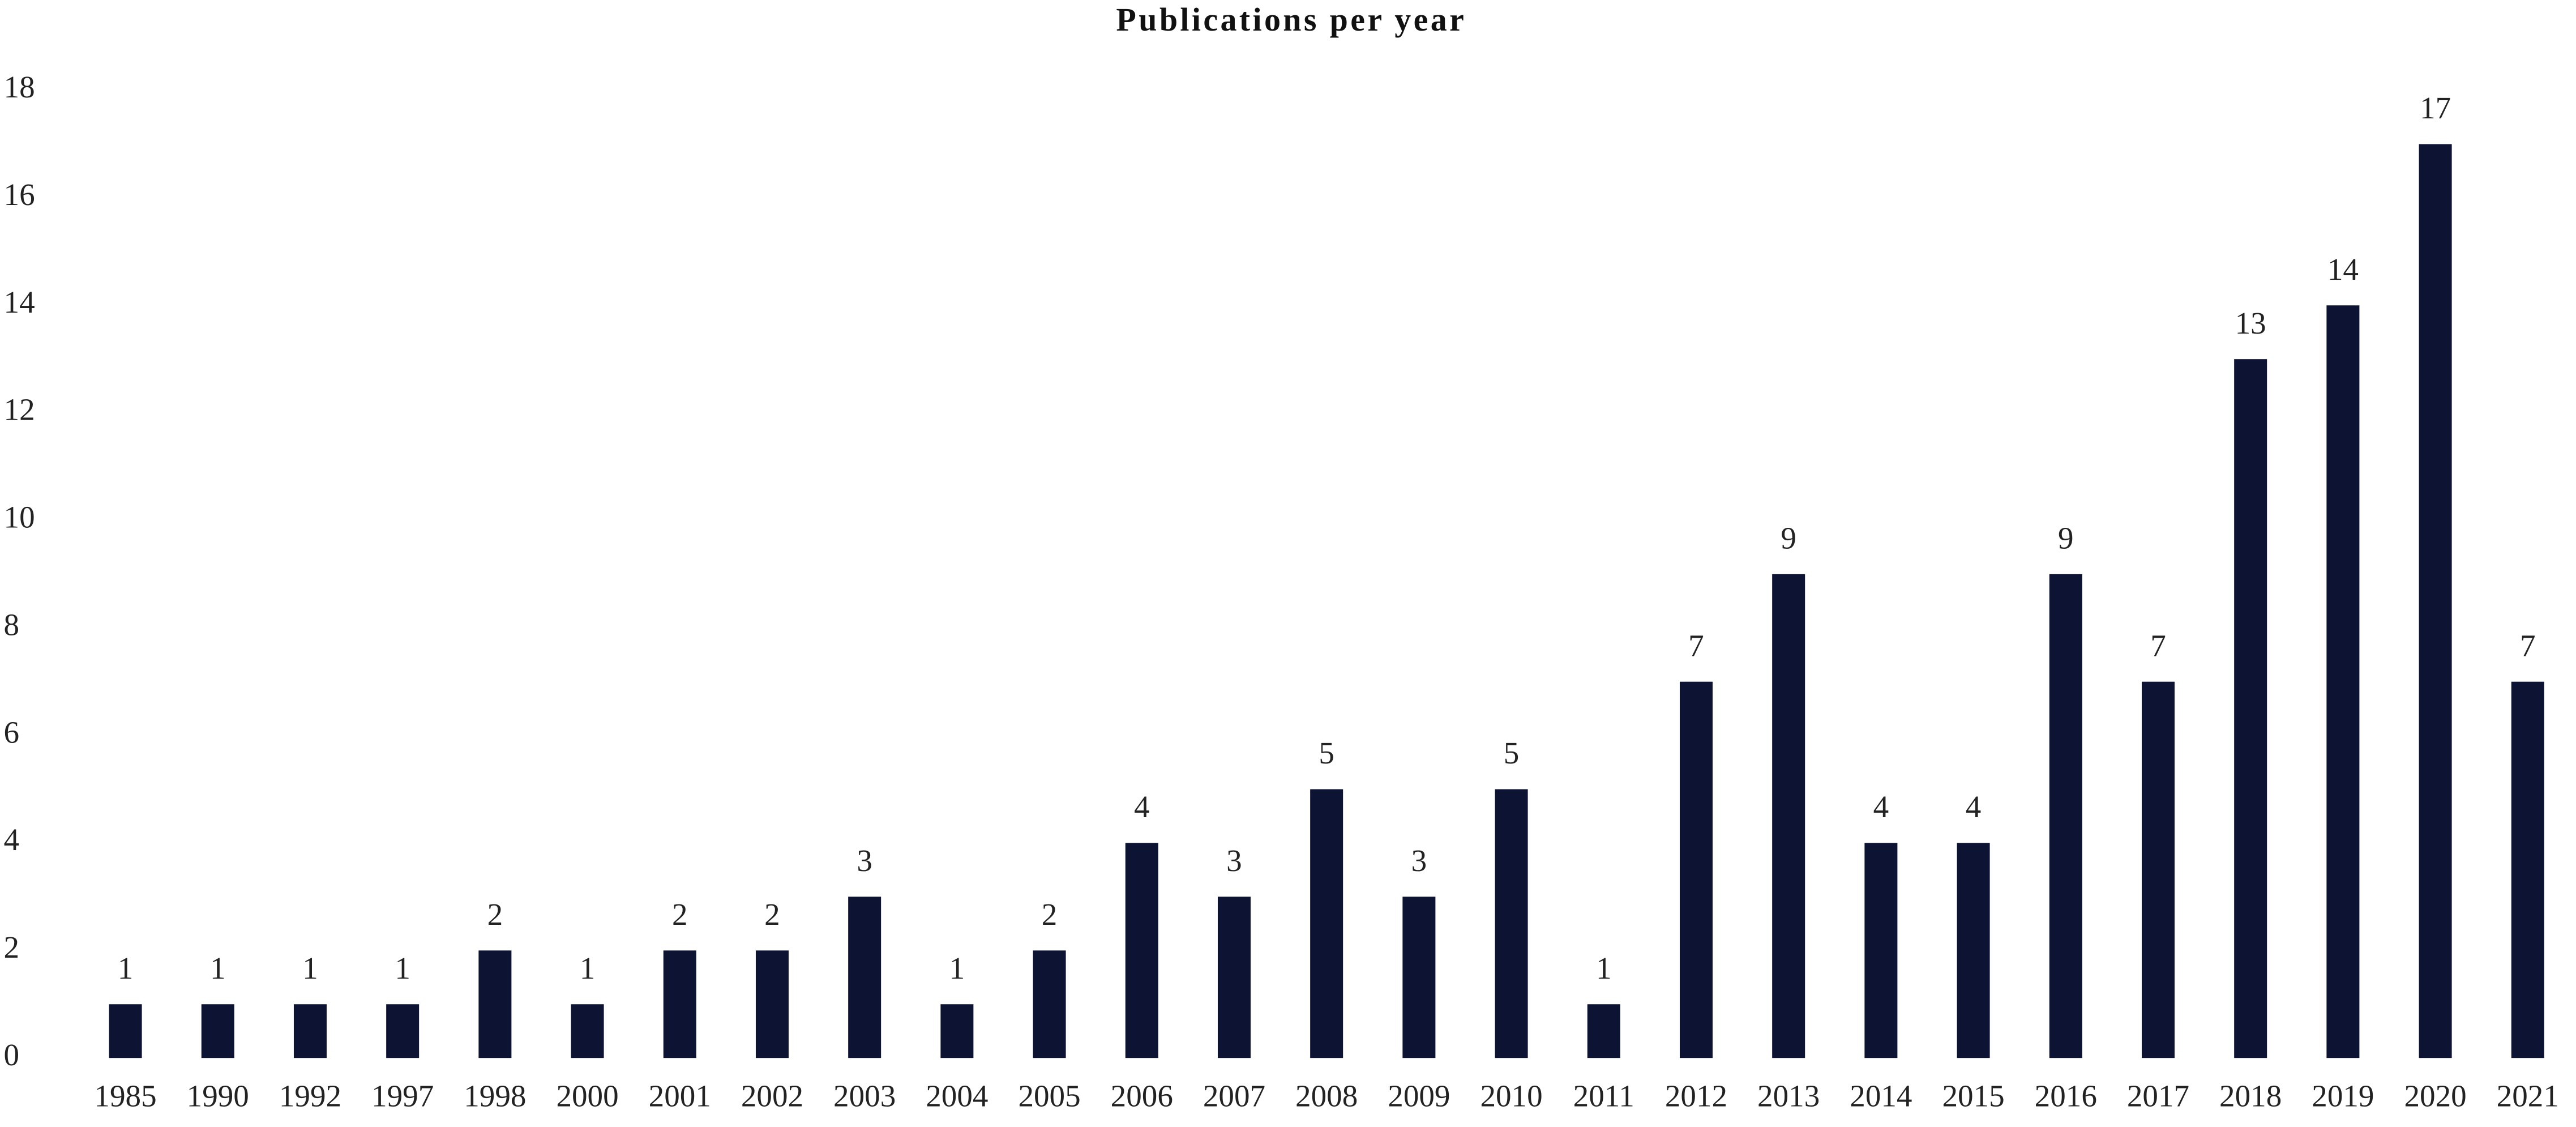  Describe the element at coordinates (125, 1095) in the screenshot. I see `x-tick-label: 1985` at that location.